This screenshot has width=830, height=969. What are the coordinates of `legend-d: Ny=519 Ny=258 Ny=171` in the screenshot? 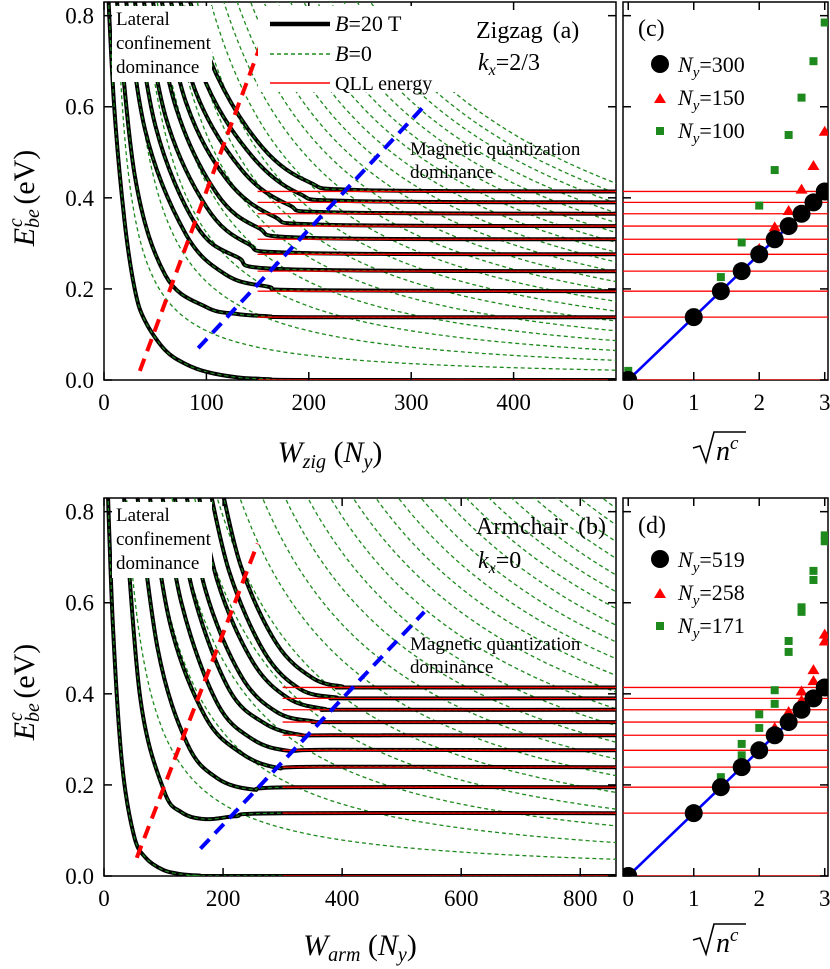 It's located at (707, 595).